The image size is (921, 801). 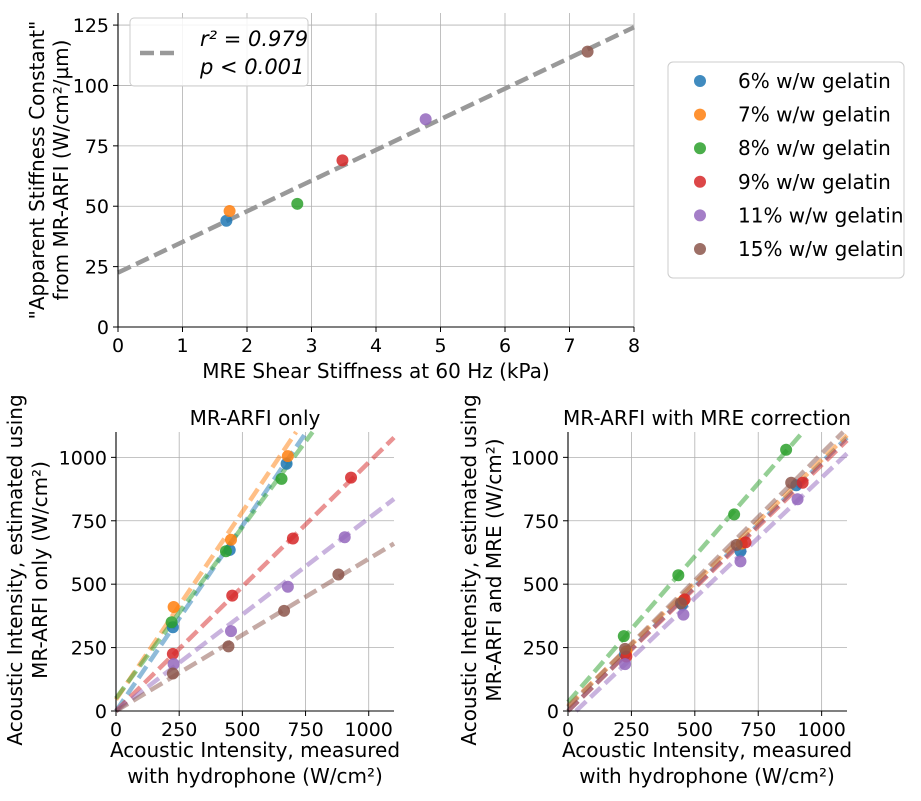 I want to click on legend-item-6-pct: 6% w/w gelatin, so click(x=792, y=81).